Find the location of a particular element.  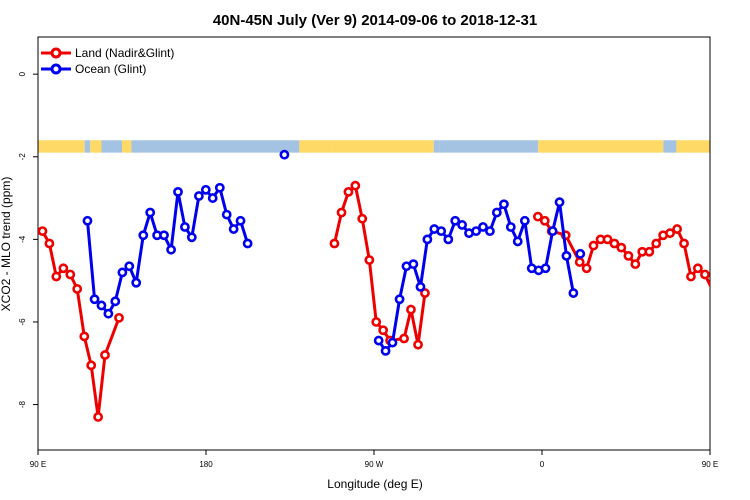

legend-ocean-marker is located at coordinates (56, 69).